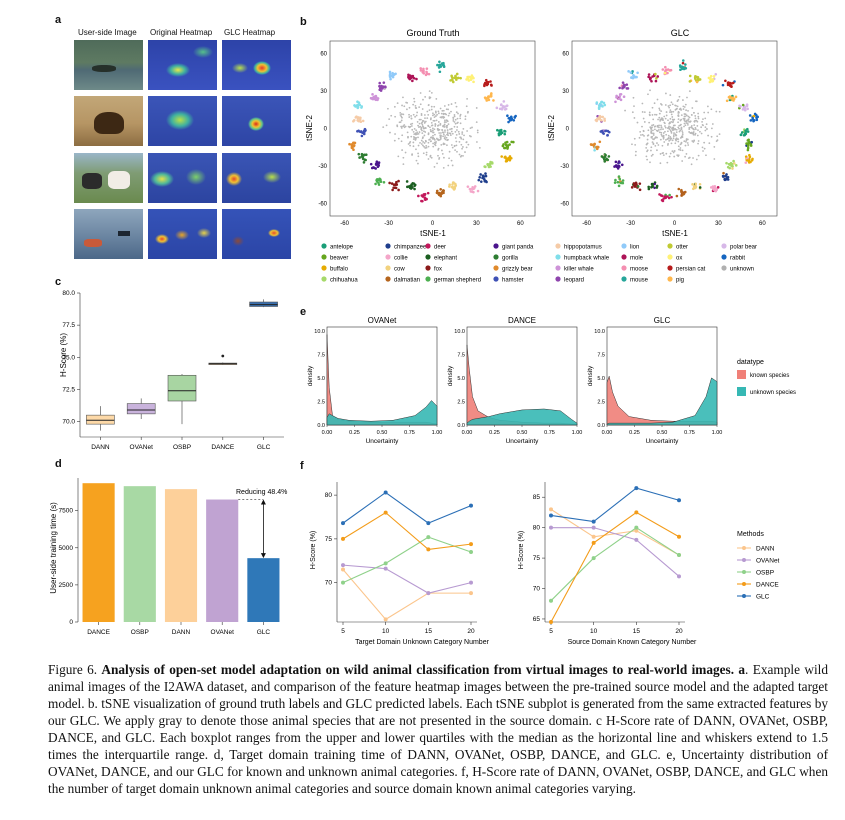  I want to click on tsne-xlabel-gt: tSNE-1, so click(433, 233).